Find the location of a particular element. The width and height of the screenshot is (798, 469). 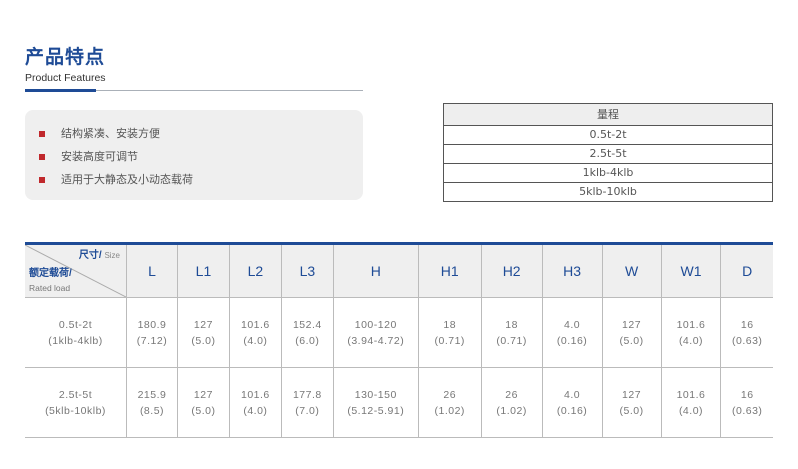

column-header-d: D is located at coordinates (746, 270).